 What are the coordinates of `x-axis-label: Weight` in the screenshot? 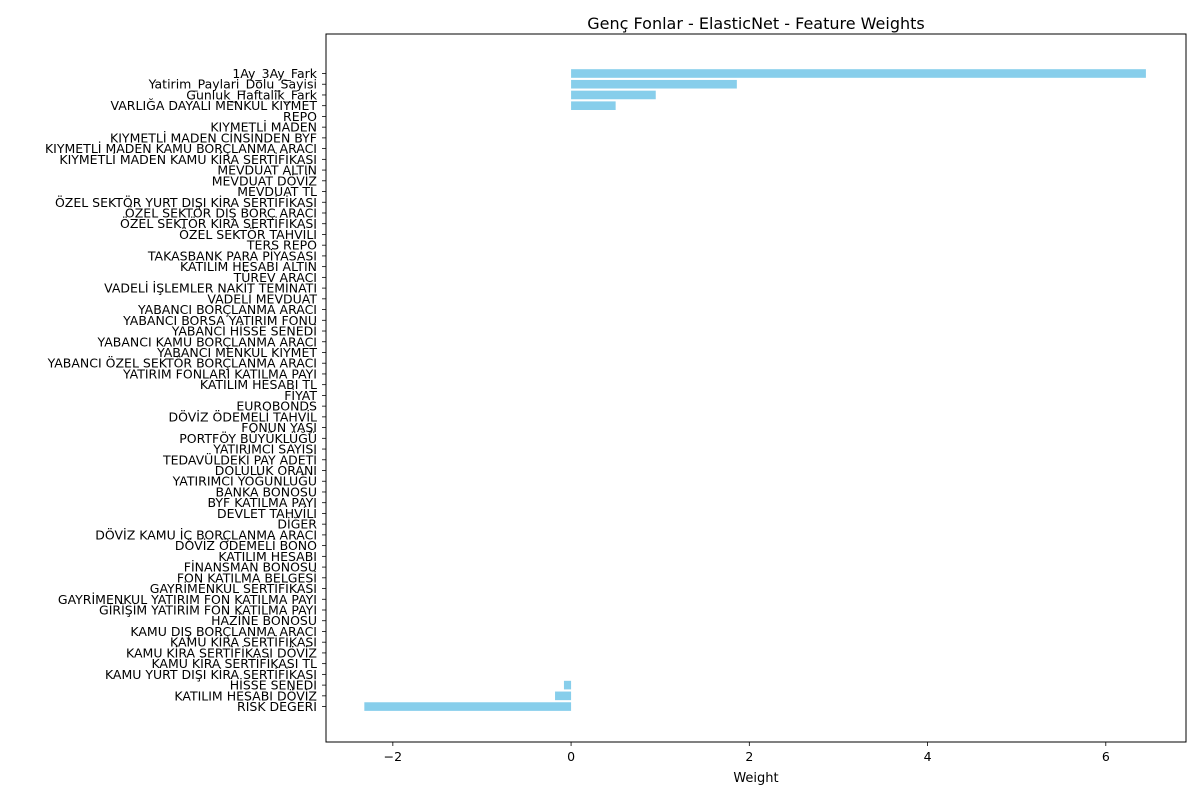 It's located at (755, 778).